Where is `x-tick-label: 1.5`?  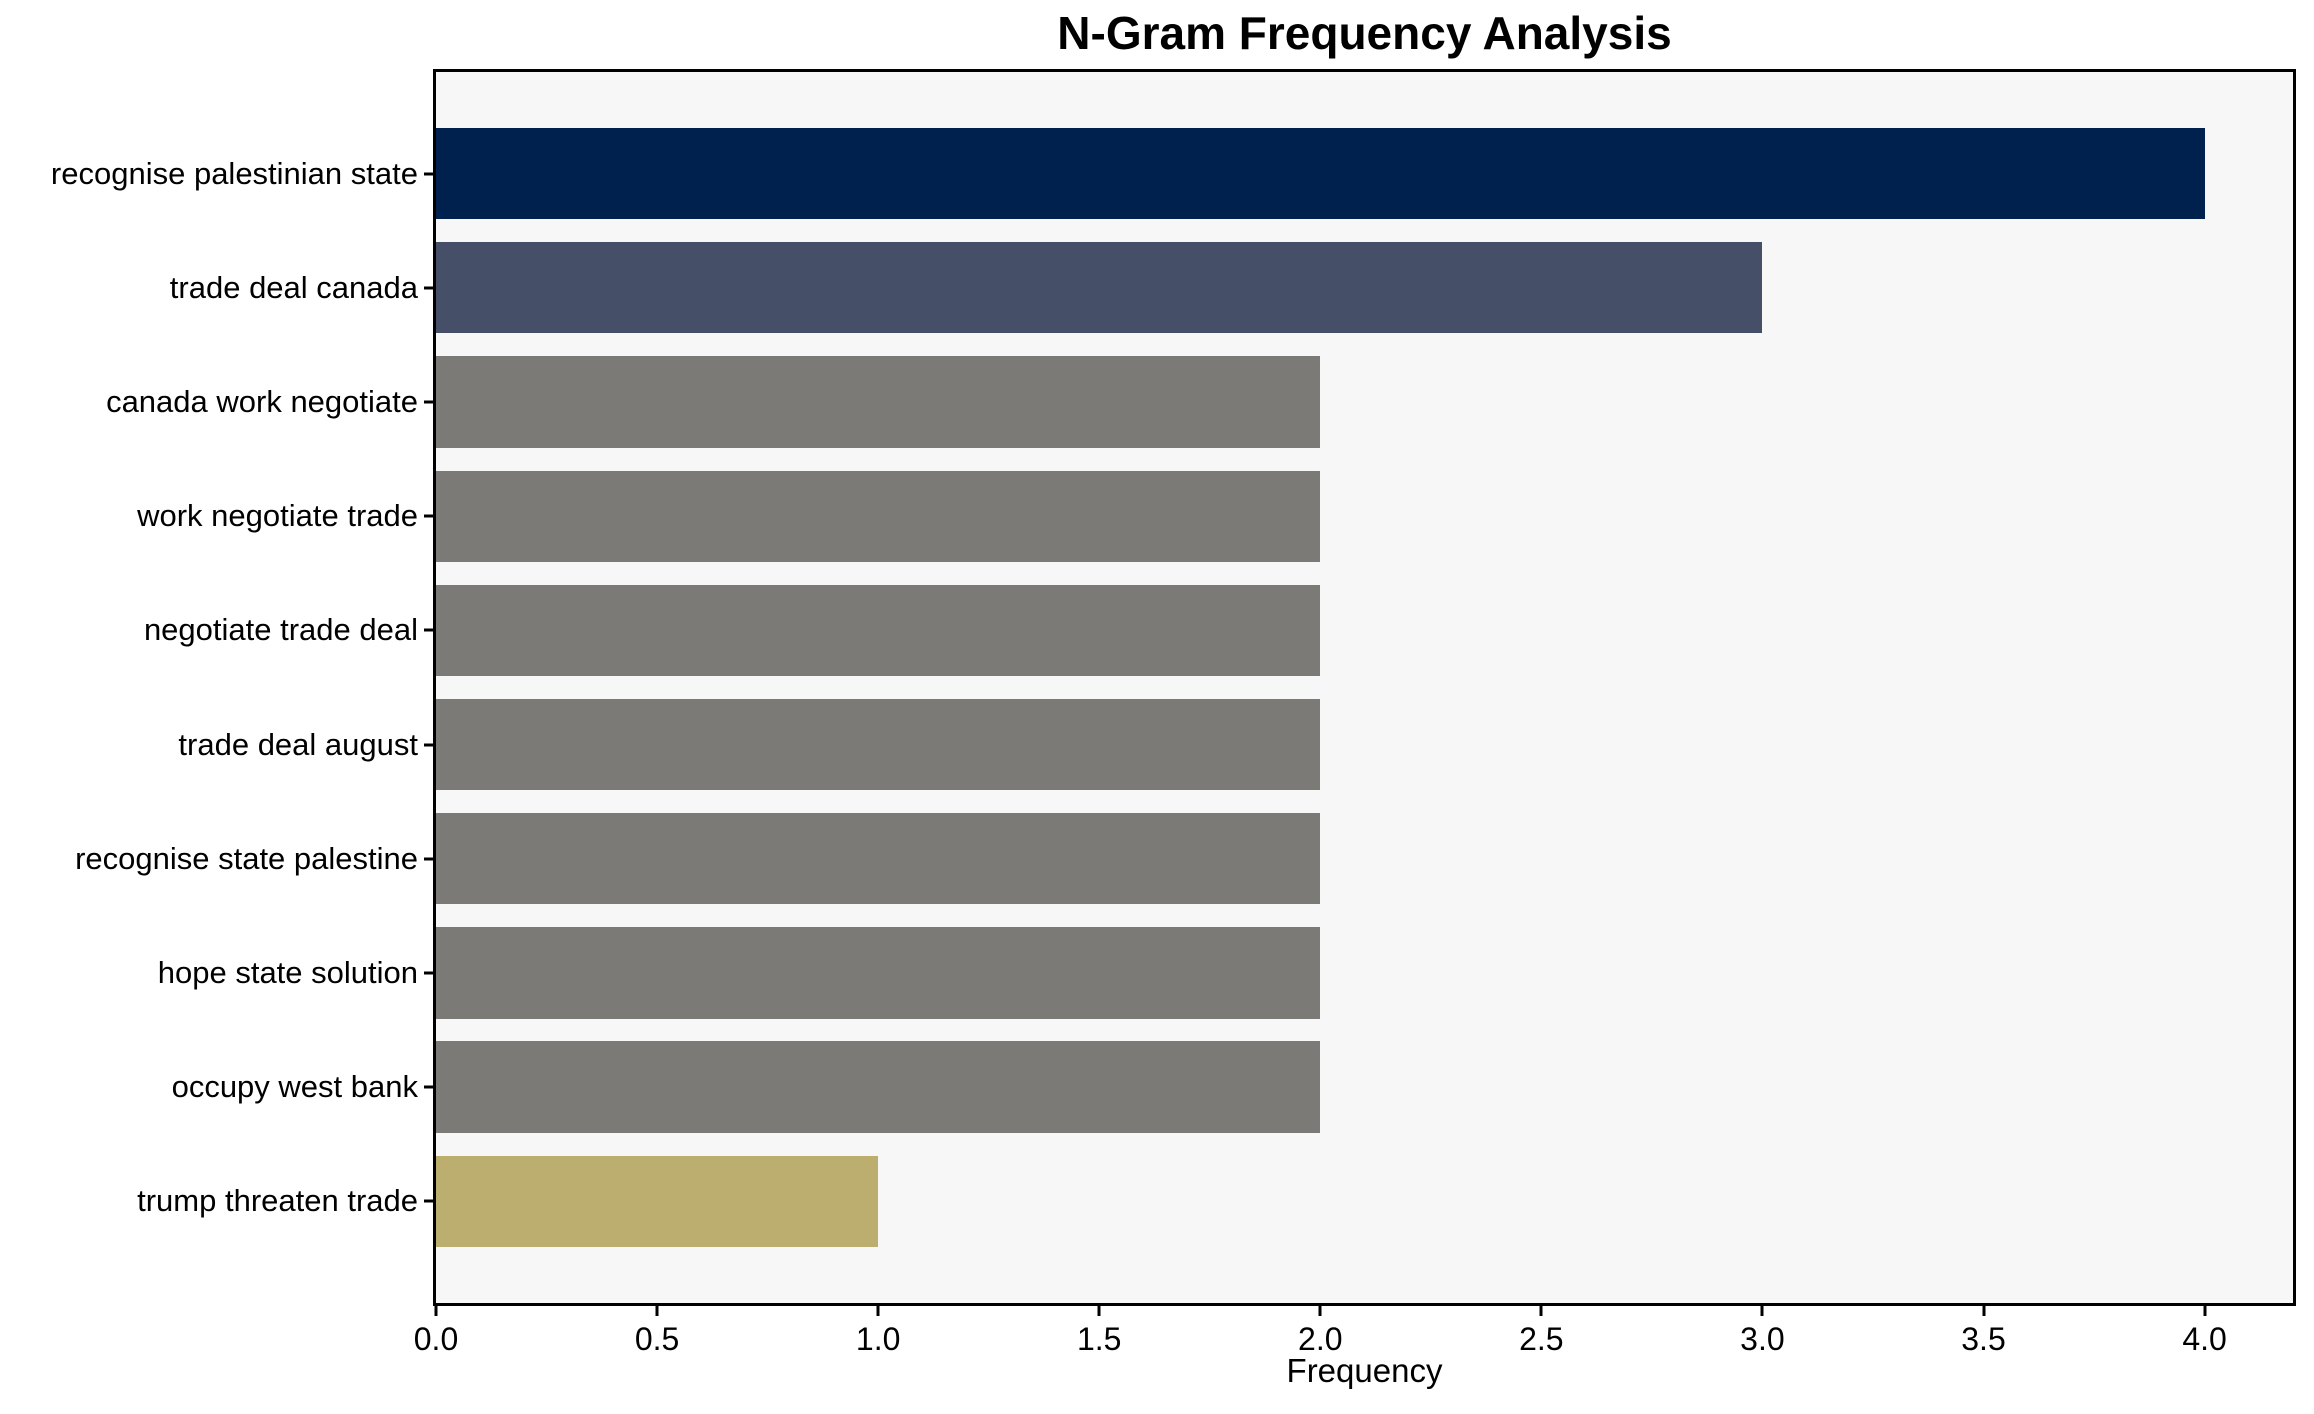
x-tick-label: 1.5 is located at coordinates (1099, 1339).